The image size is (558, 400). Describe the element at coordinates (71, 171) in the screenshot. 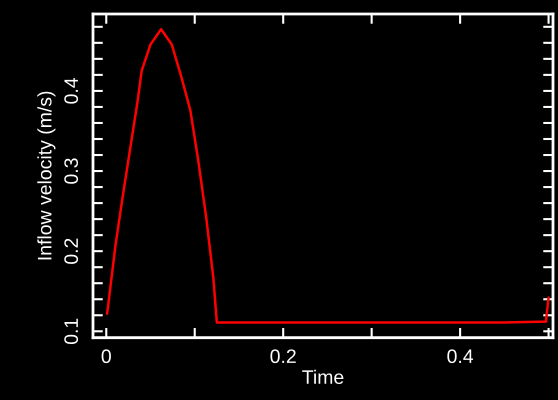

I see `y-tick-label: 0.3` at that location.